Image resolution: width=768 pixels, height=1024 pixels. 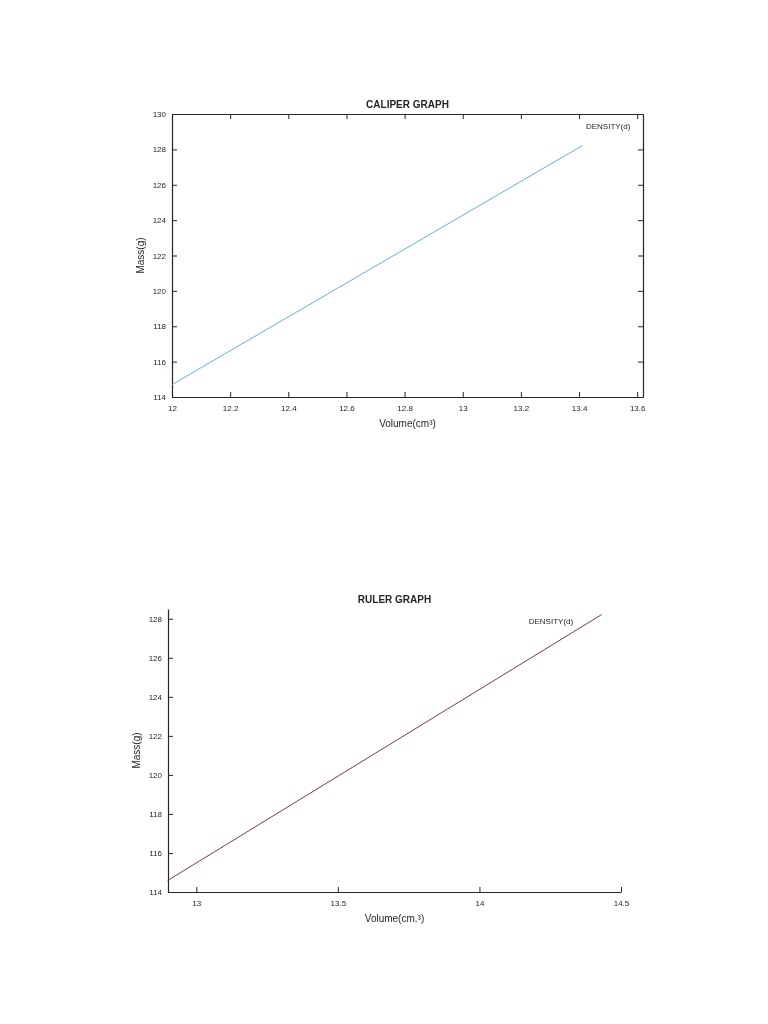 What do you see at coordinates (289, 408) in the screenshot?
I see `x-tick-label: 12.4` at bounding box center [289, 408].